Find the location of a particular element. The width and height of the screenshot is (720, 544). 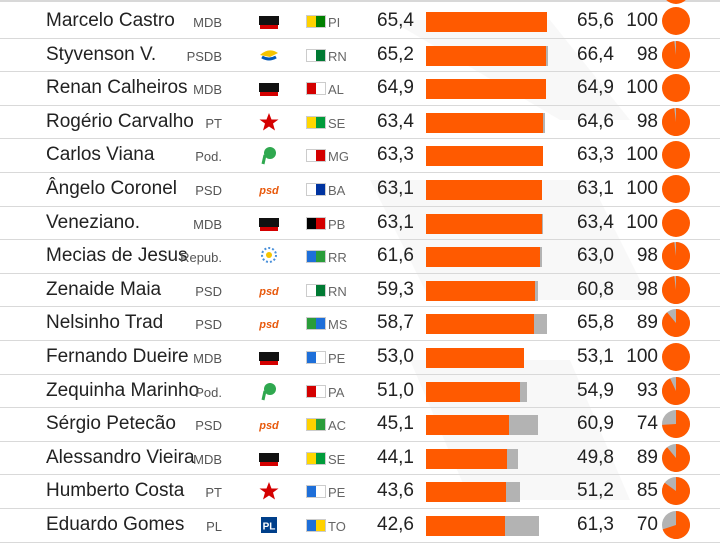

percent-value: 98 is located at coordinates (647, 121).